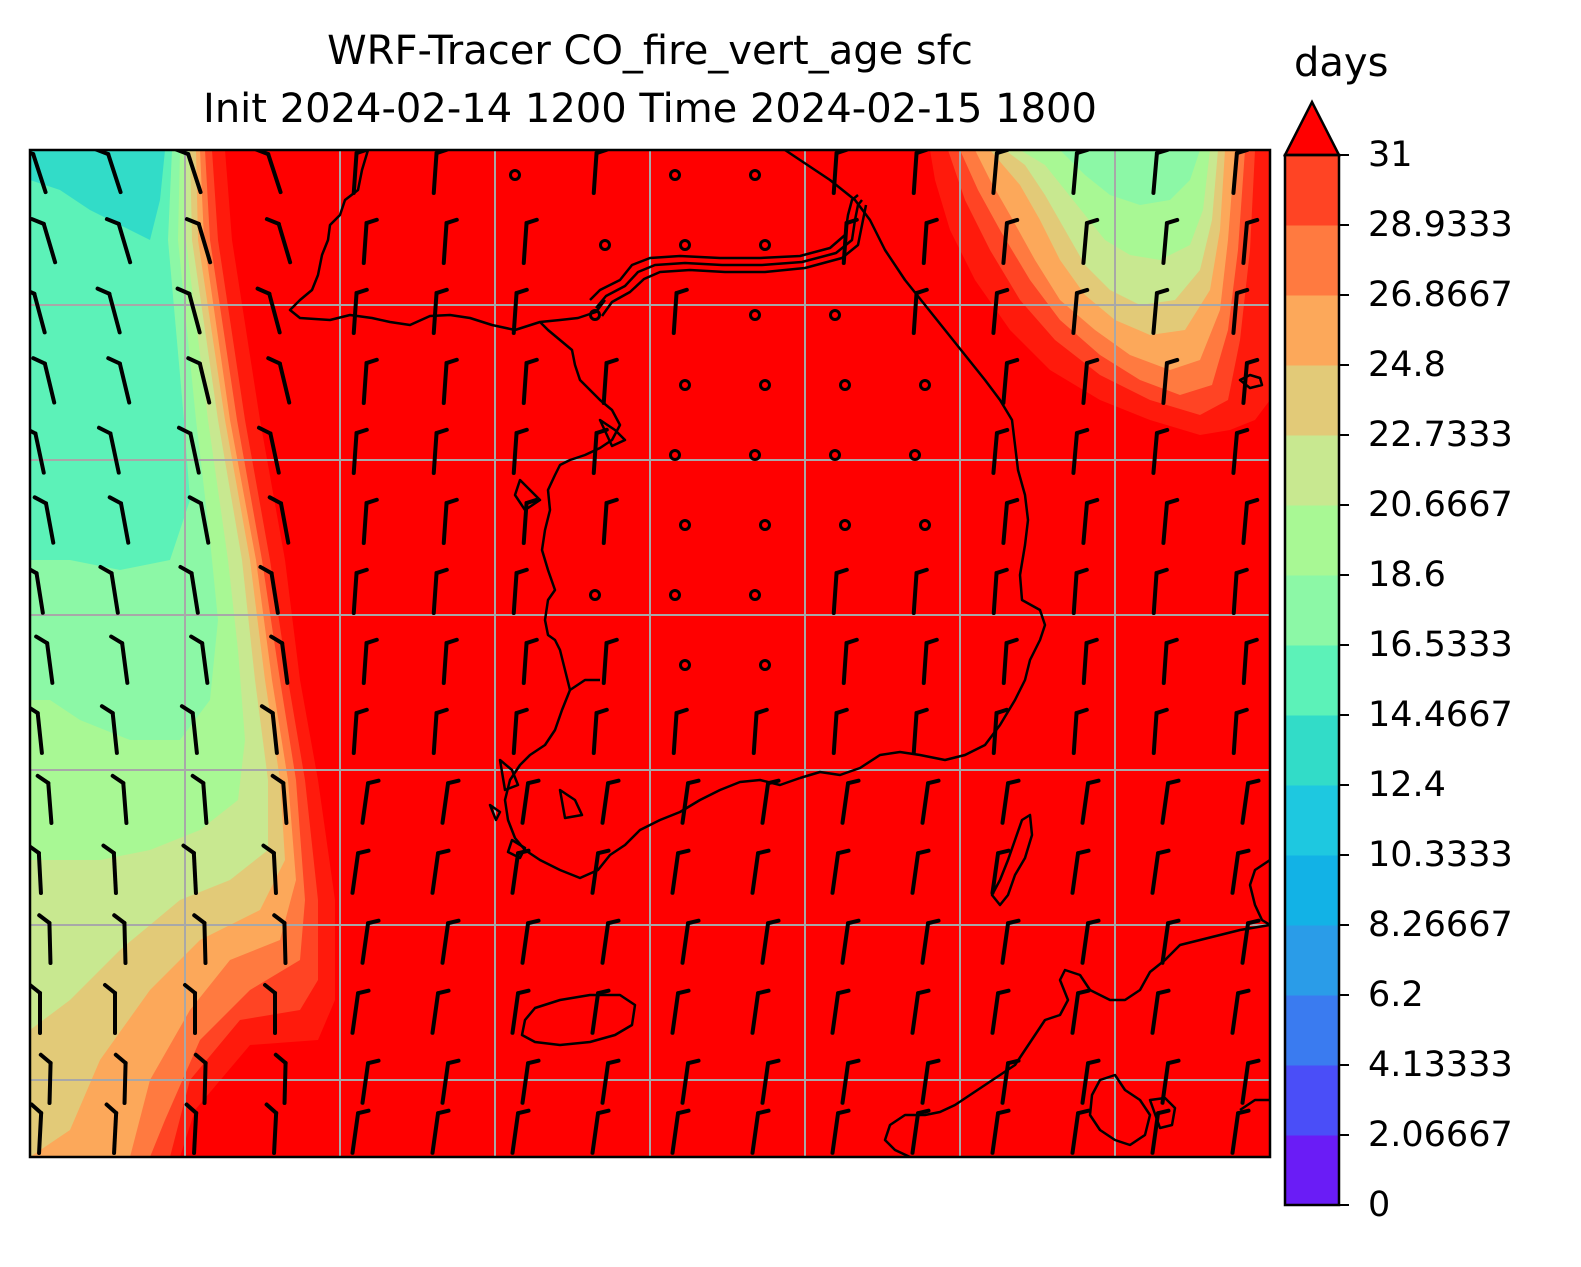 Image resolution: width=1581 pixels, height=1267 pixels. I want to click on coastline-liaodong-north, so click(447, 241).